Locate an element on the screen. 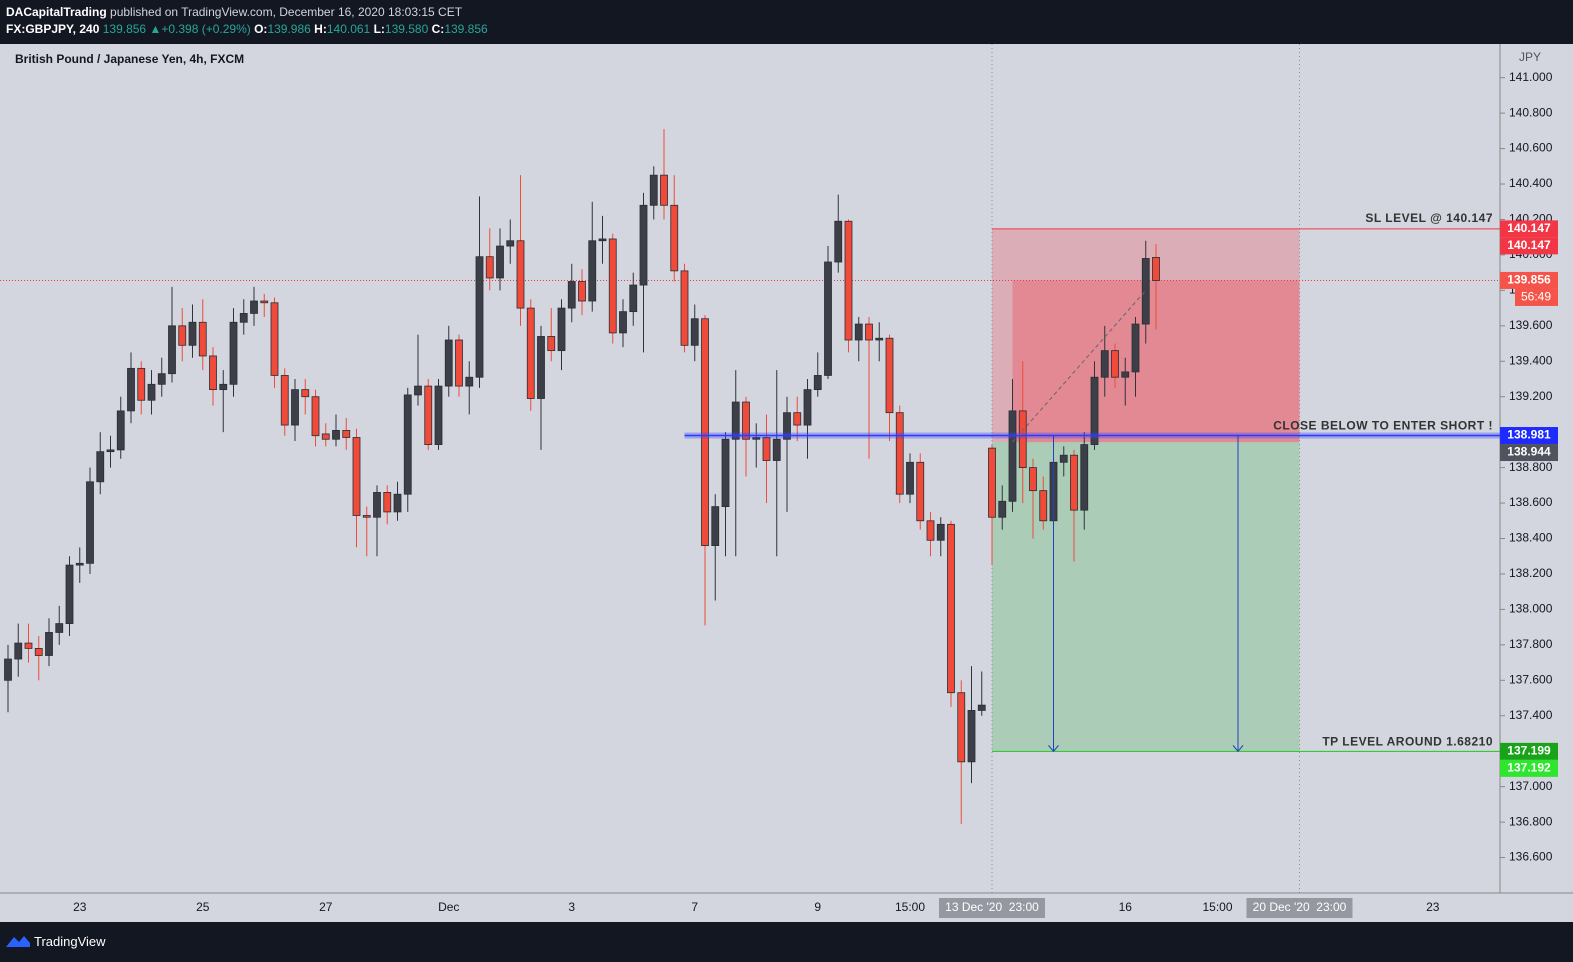  y-tick-label: 138.000 is located at coordinates (1531, 609).